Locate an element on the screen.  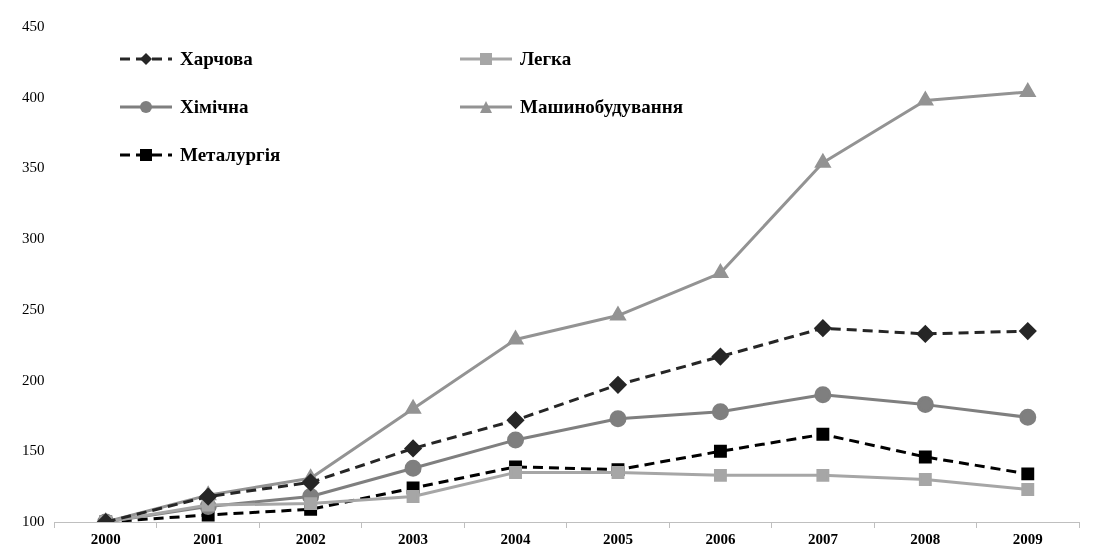
y-tick-label: 100 is located at coordinates (33, 520).